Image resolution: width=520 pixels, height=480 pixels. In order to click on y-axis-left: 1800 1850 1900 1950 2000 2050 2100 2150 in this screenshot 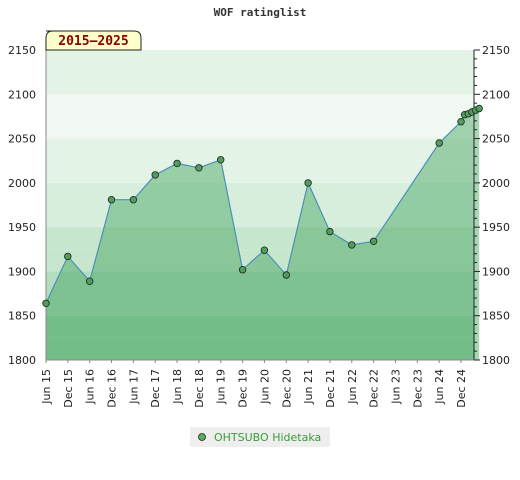, I will do `click(27, 205)`.